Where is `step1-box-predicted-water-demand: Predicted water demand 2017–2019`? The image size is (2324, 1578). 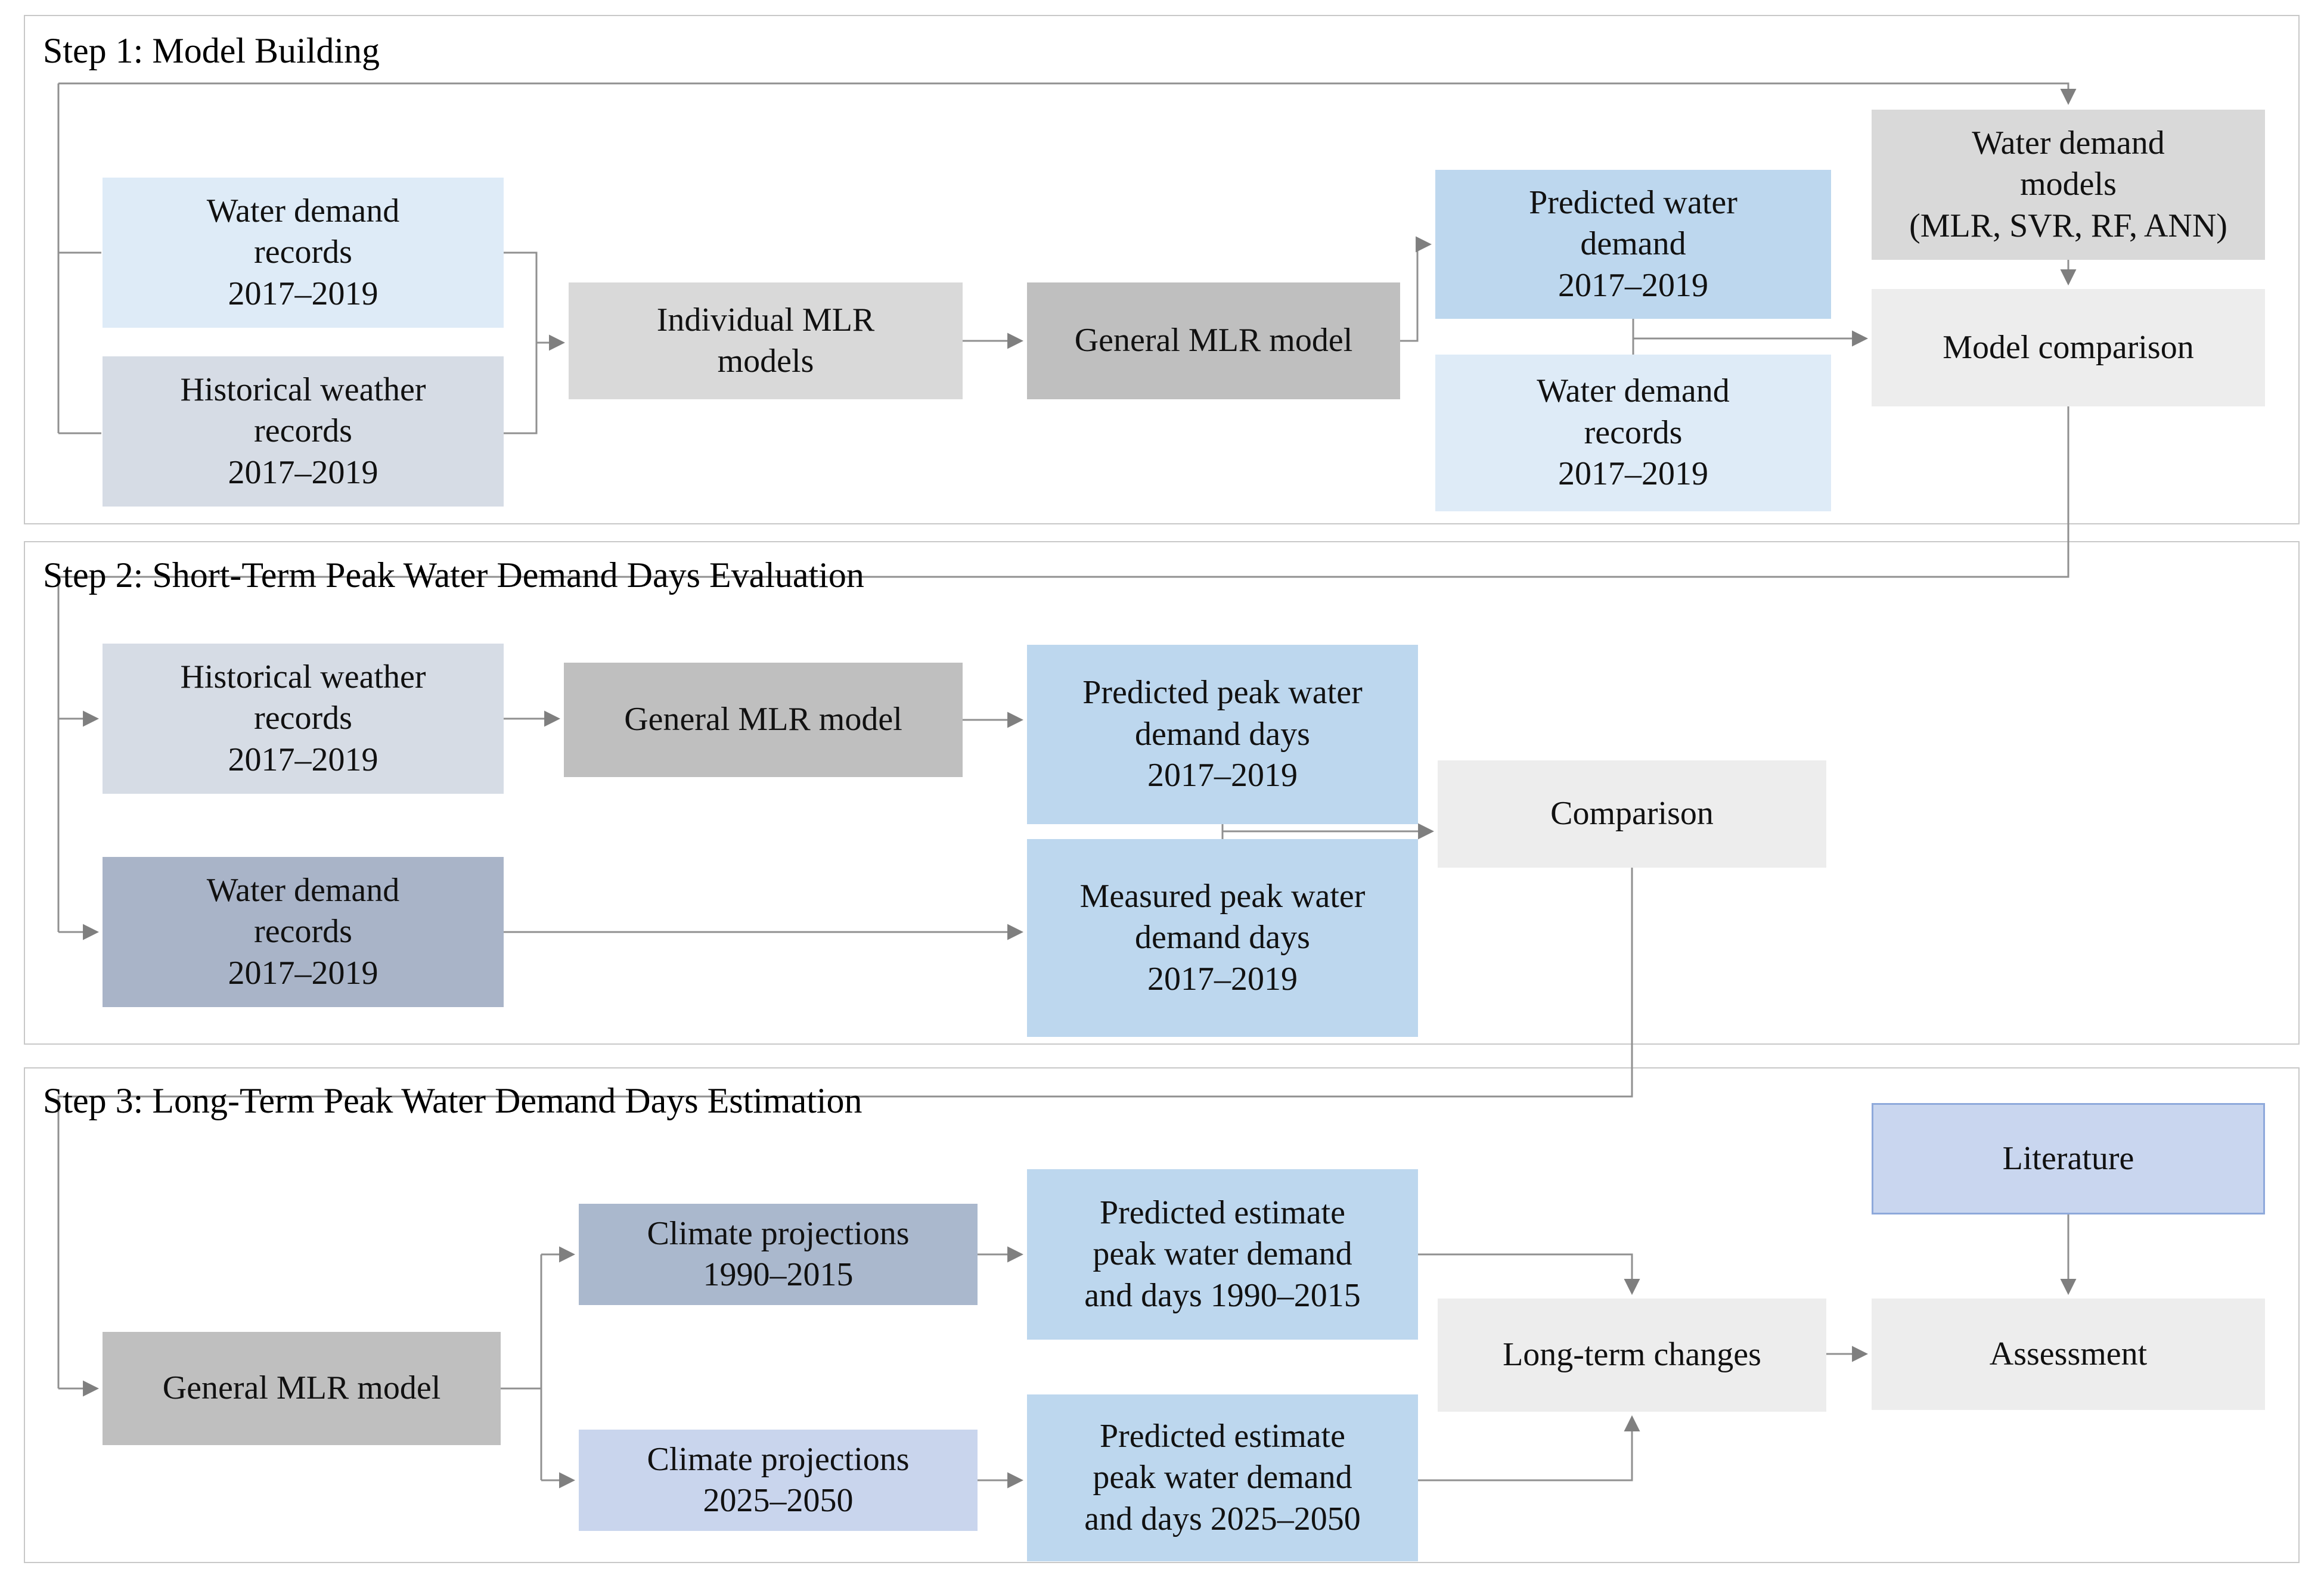 step1-box-predicted-water-demand: Predicted water demand 2017–2019 is located at coordinates (1633, 244).